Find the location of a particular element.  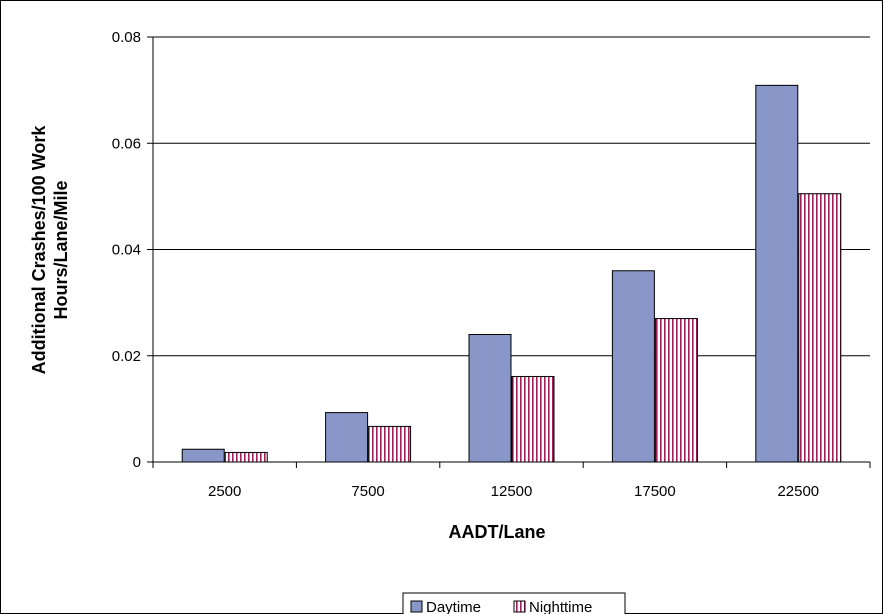

x-tick-label: 7500 is located at coordinates (367, 491).